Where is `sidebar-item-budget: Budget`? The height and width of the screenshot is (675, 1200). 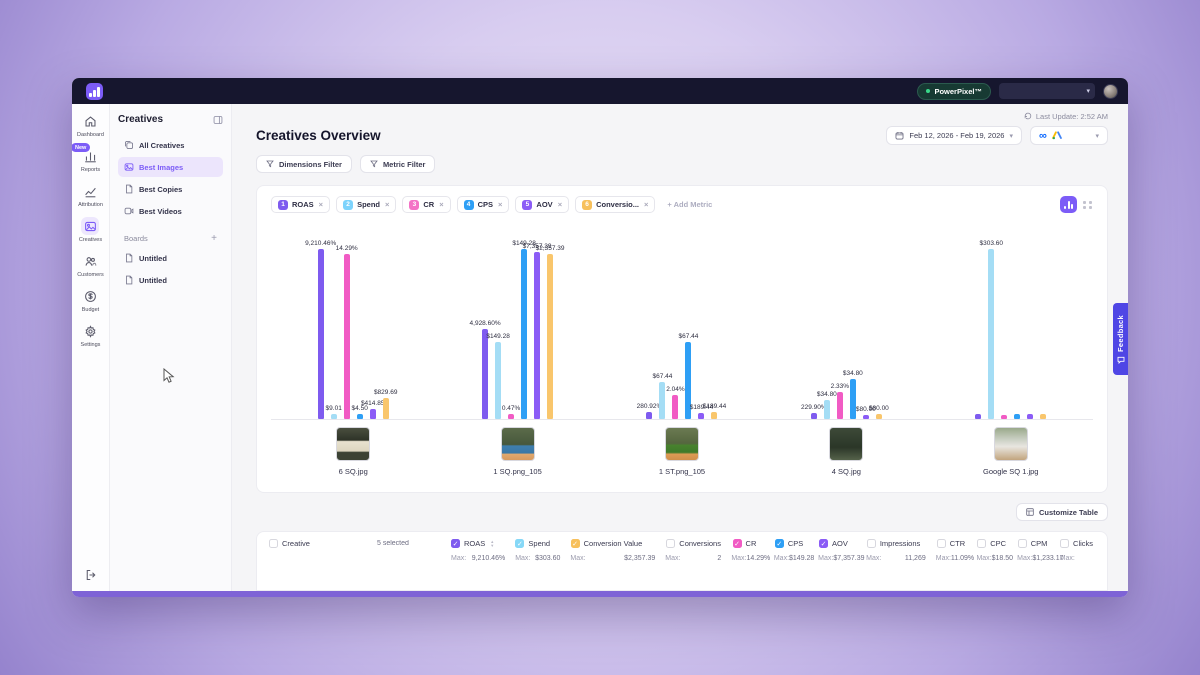
sidebar-item-budget: Budget is located at coordinates (90, 300).